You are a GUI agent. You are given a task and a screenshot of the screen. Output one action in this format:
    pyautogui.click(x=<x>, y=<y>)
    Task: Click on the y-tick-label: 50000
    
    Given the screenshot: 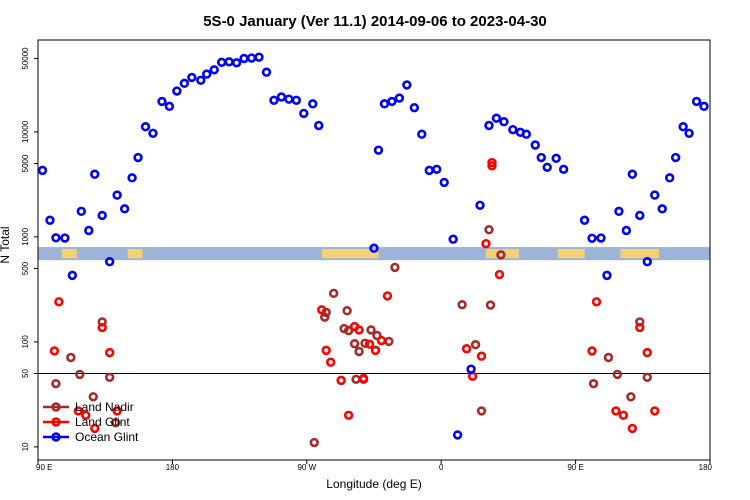 What is the action you would take?
    pyautogui.click(x=25, y=58)
    